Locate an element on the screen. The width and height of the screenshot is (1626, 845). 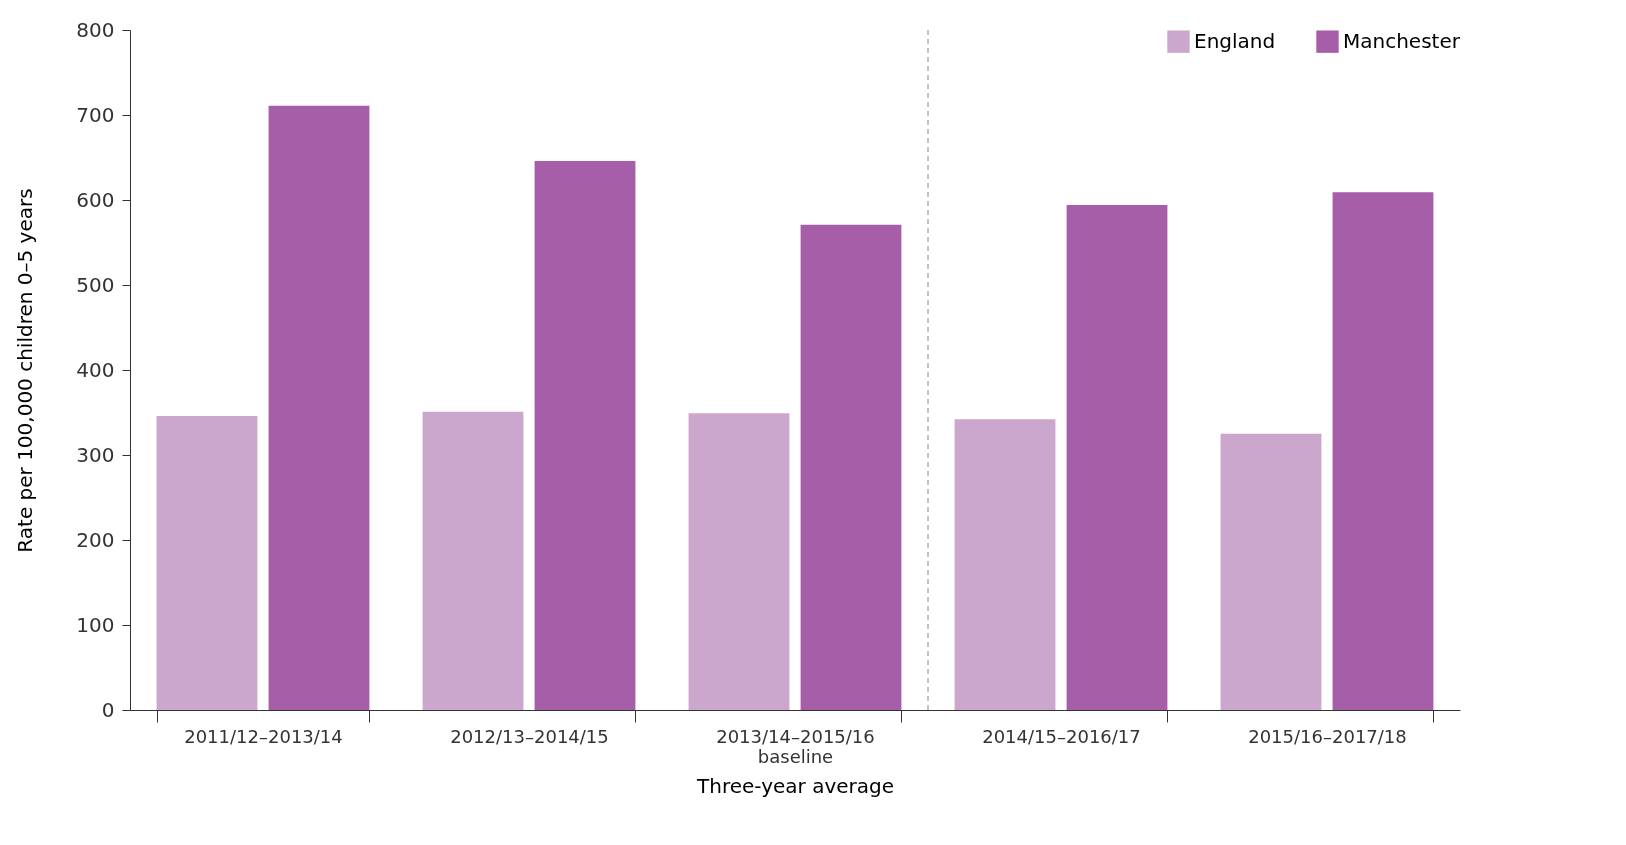
x-tick-label: 2013/14–2015/16 baseline is located at coordinates (795, 746).